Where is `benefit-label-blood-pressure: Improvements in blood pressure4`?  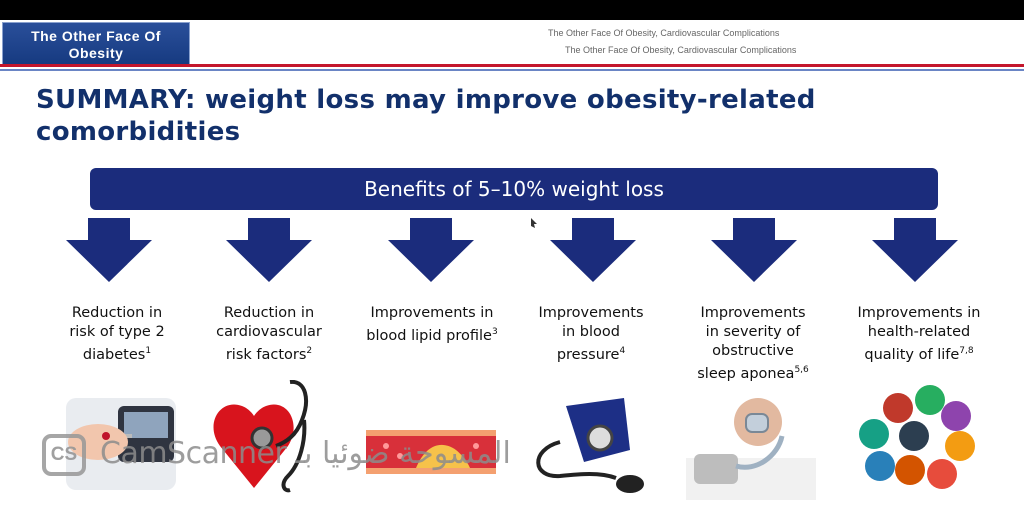 benefit-label-blood-pressure: Improvements in blood pressure4 is located at coordinates (591, 334).